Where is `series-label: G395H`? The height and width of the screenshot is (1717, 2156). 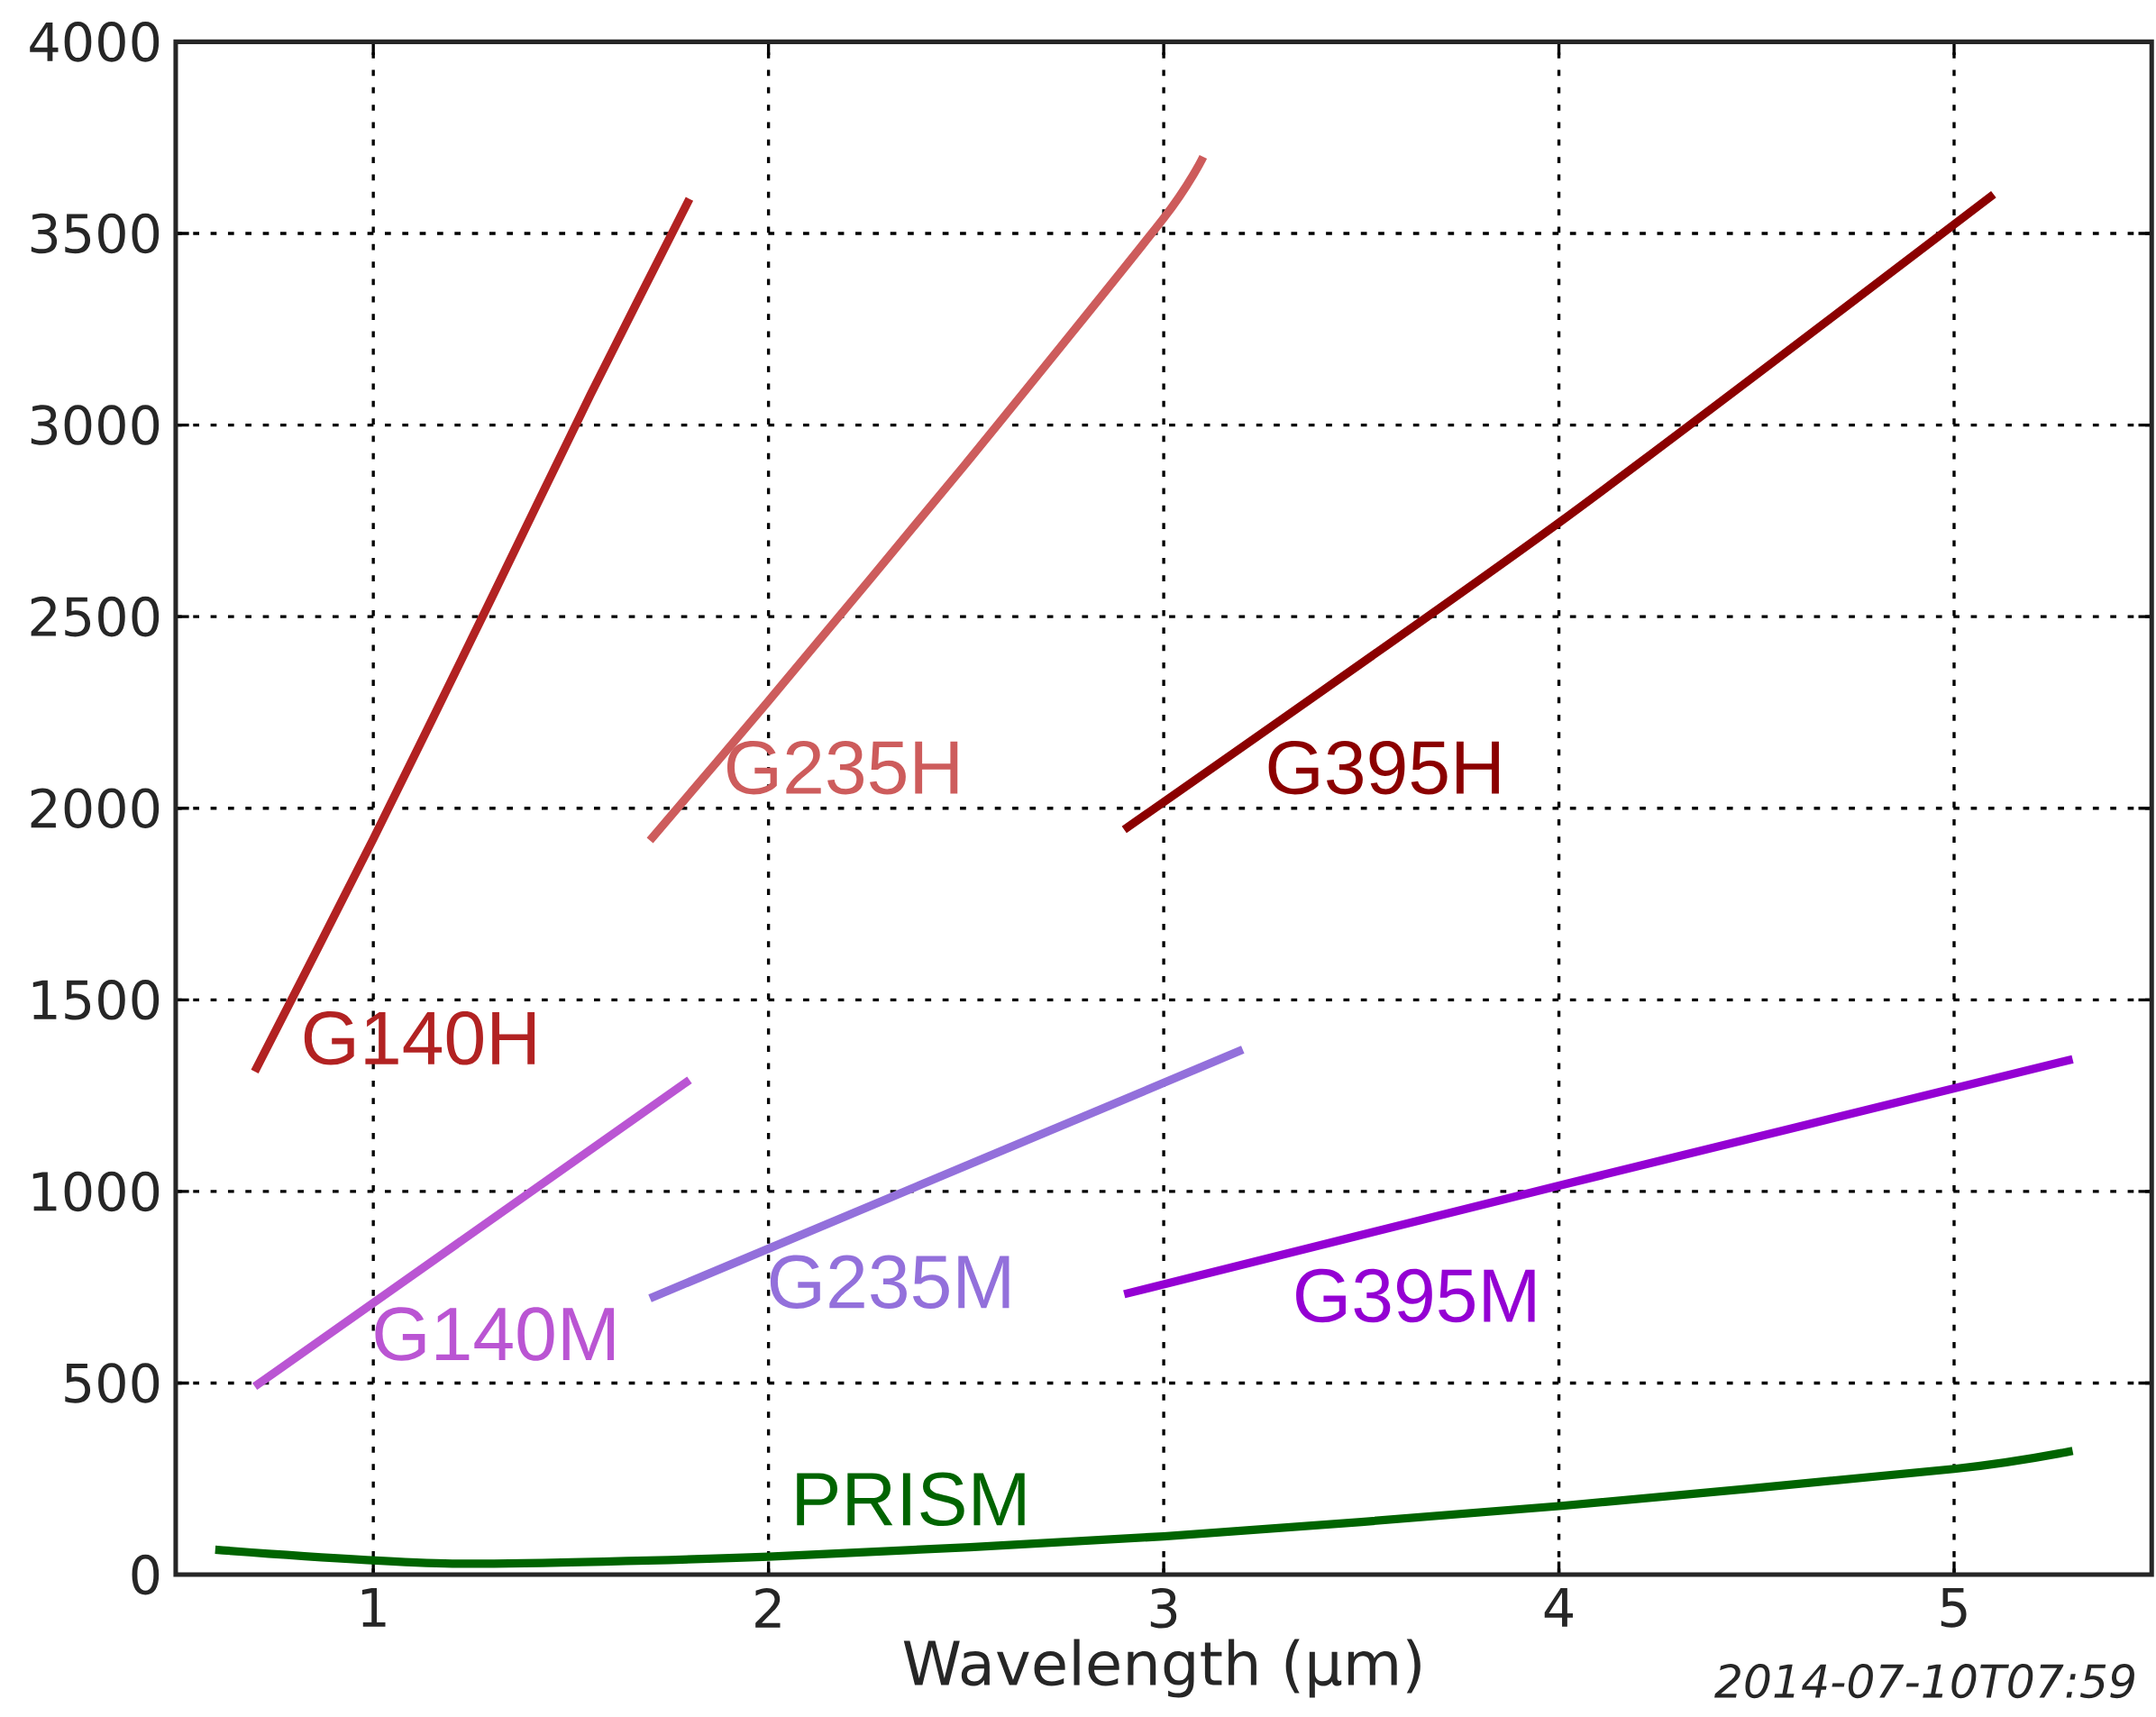 series-label: G395H is located at coordinates (1383, 767).